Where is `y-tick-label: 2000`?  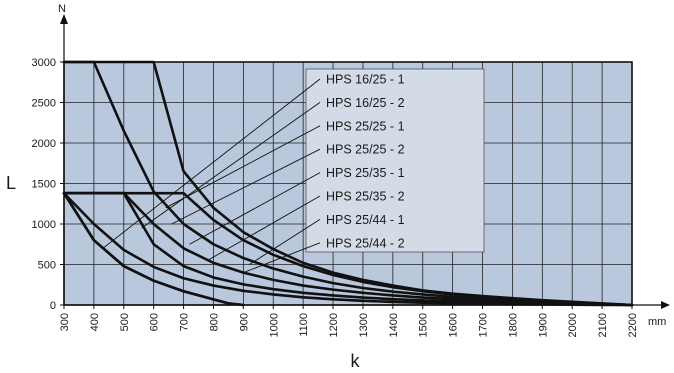
y-tick-label: 2000 is located at coordinates (44, 144).